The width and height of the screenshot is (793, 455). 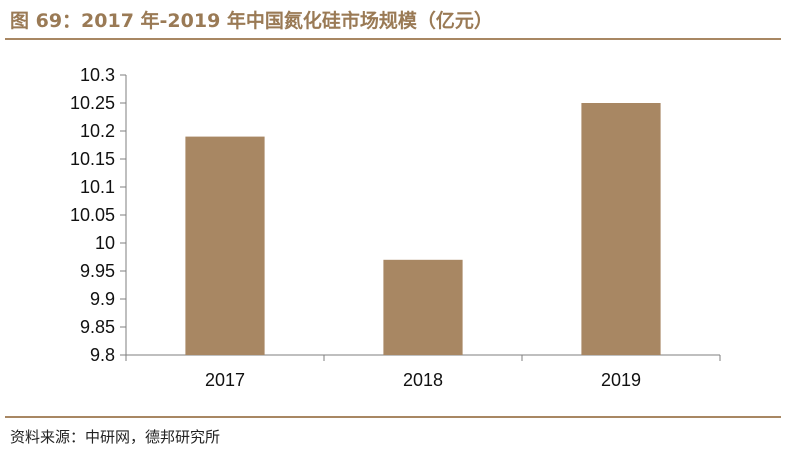 What do you see at coordinates (225, 245) in the screenshot?
I see `bar-2017` at bounding box center [225, 245].